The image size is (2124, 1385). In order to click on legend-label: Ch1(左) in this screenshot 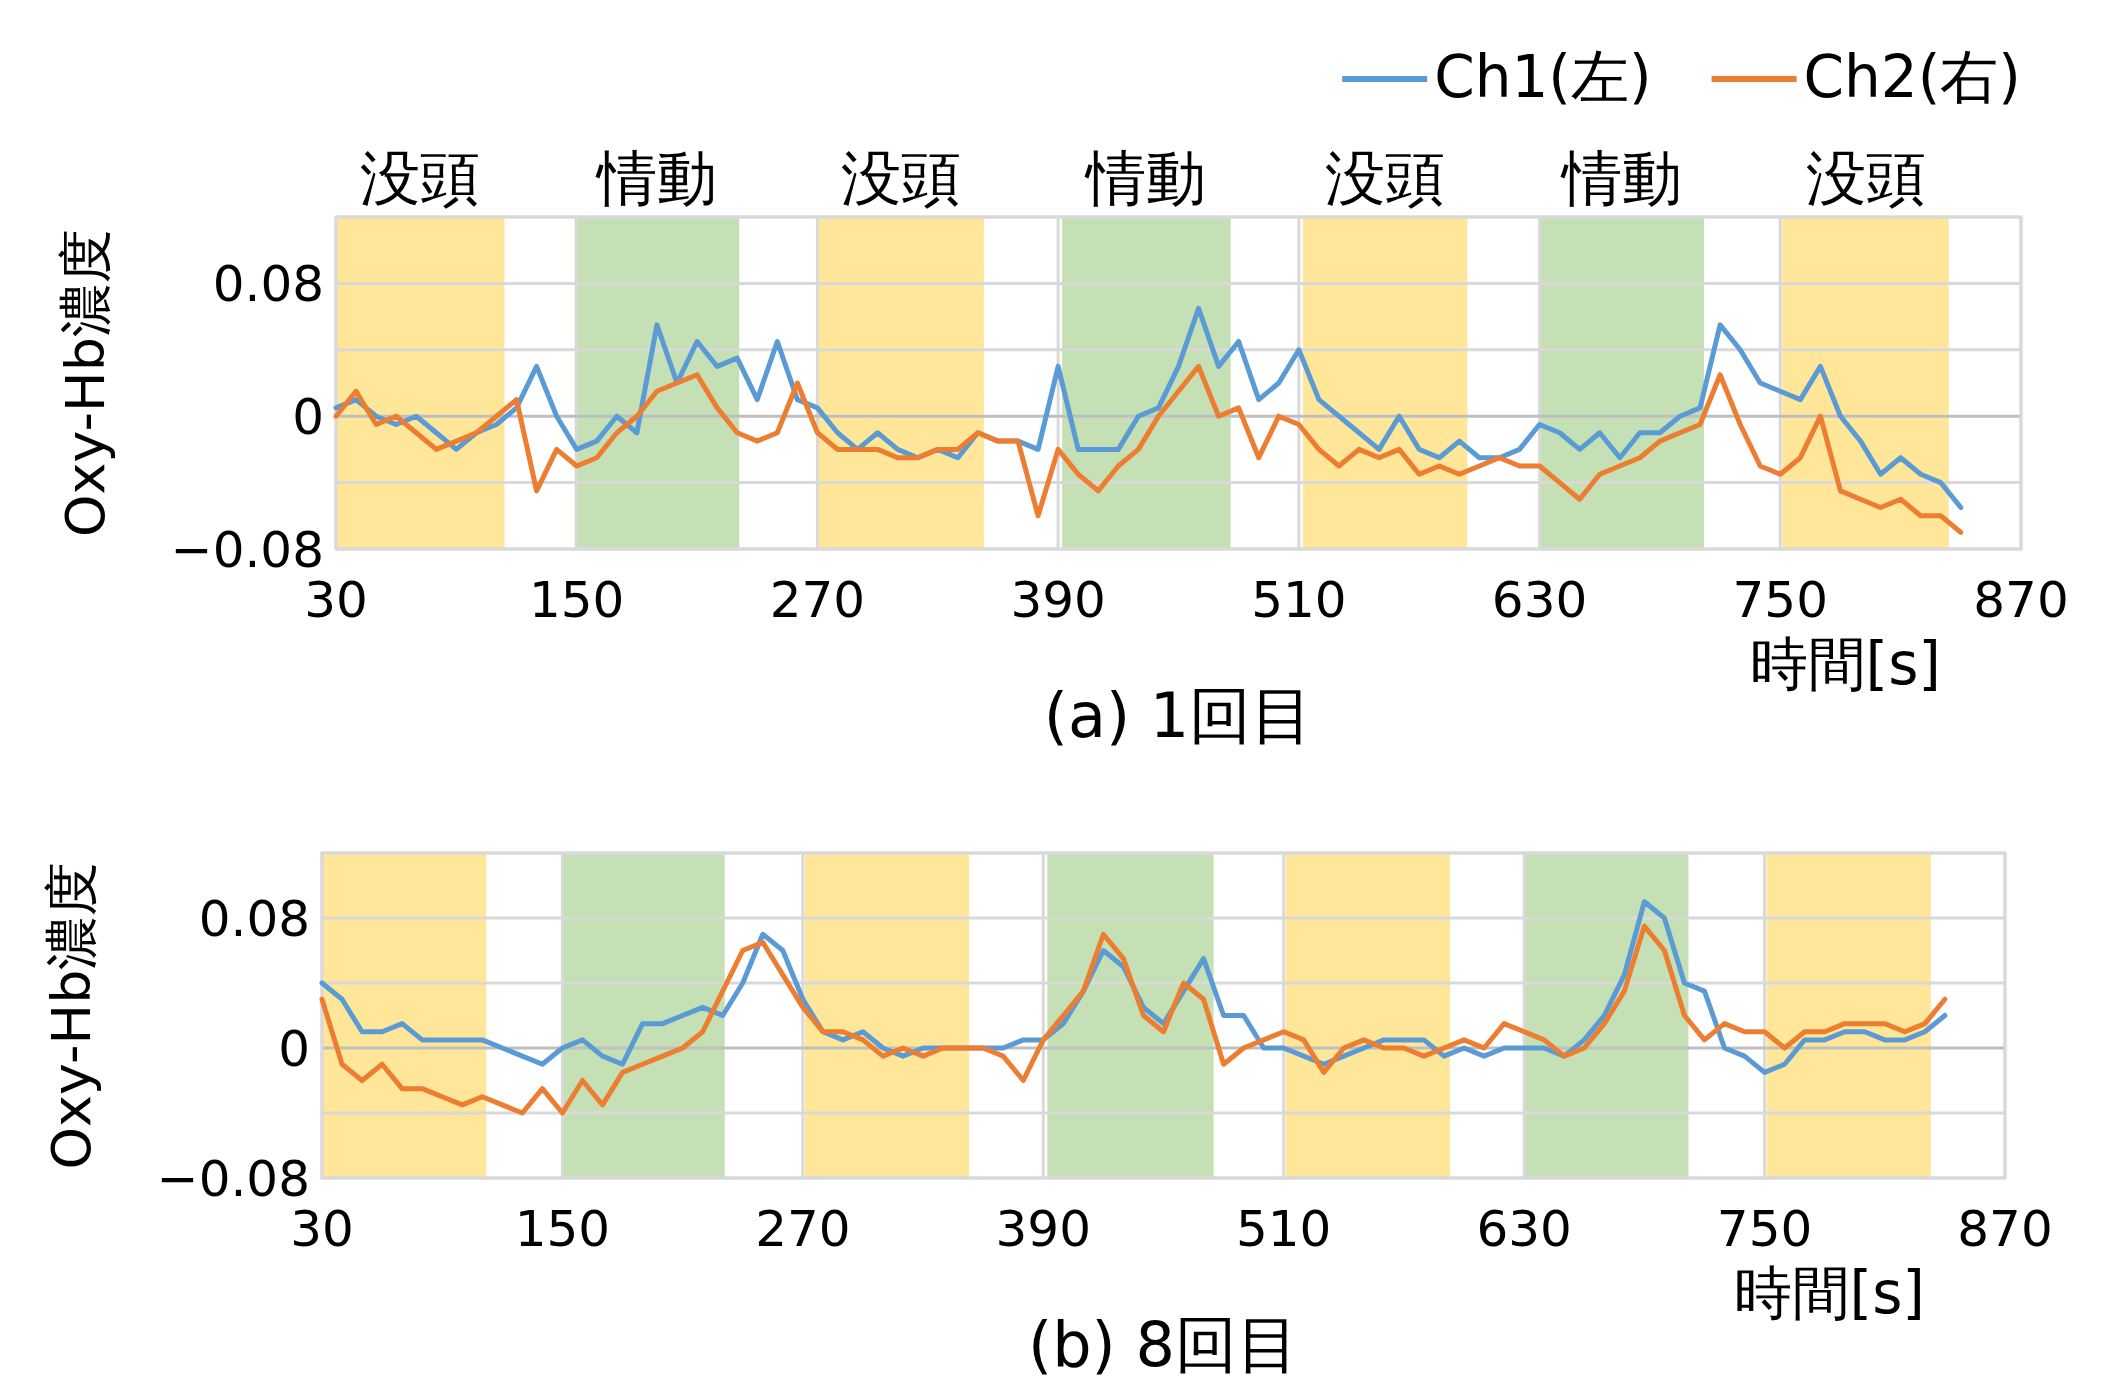, I will do `click(1543, 77)`.